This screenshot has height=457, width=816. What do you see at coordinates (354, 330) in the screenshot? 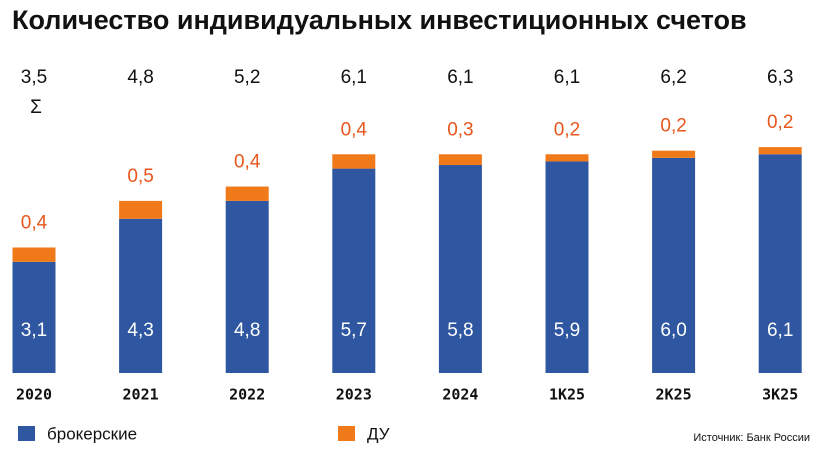
I see `value-label: 5,7` at bounding box center [354, 330].